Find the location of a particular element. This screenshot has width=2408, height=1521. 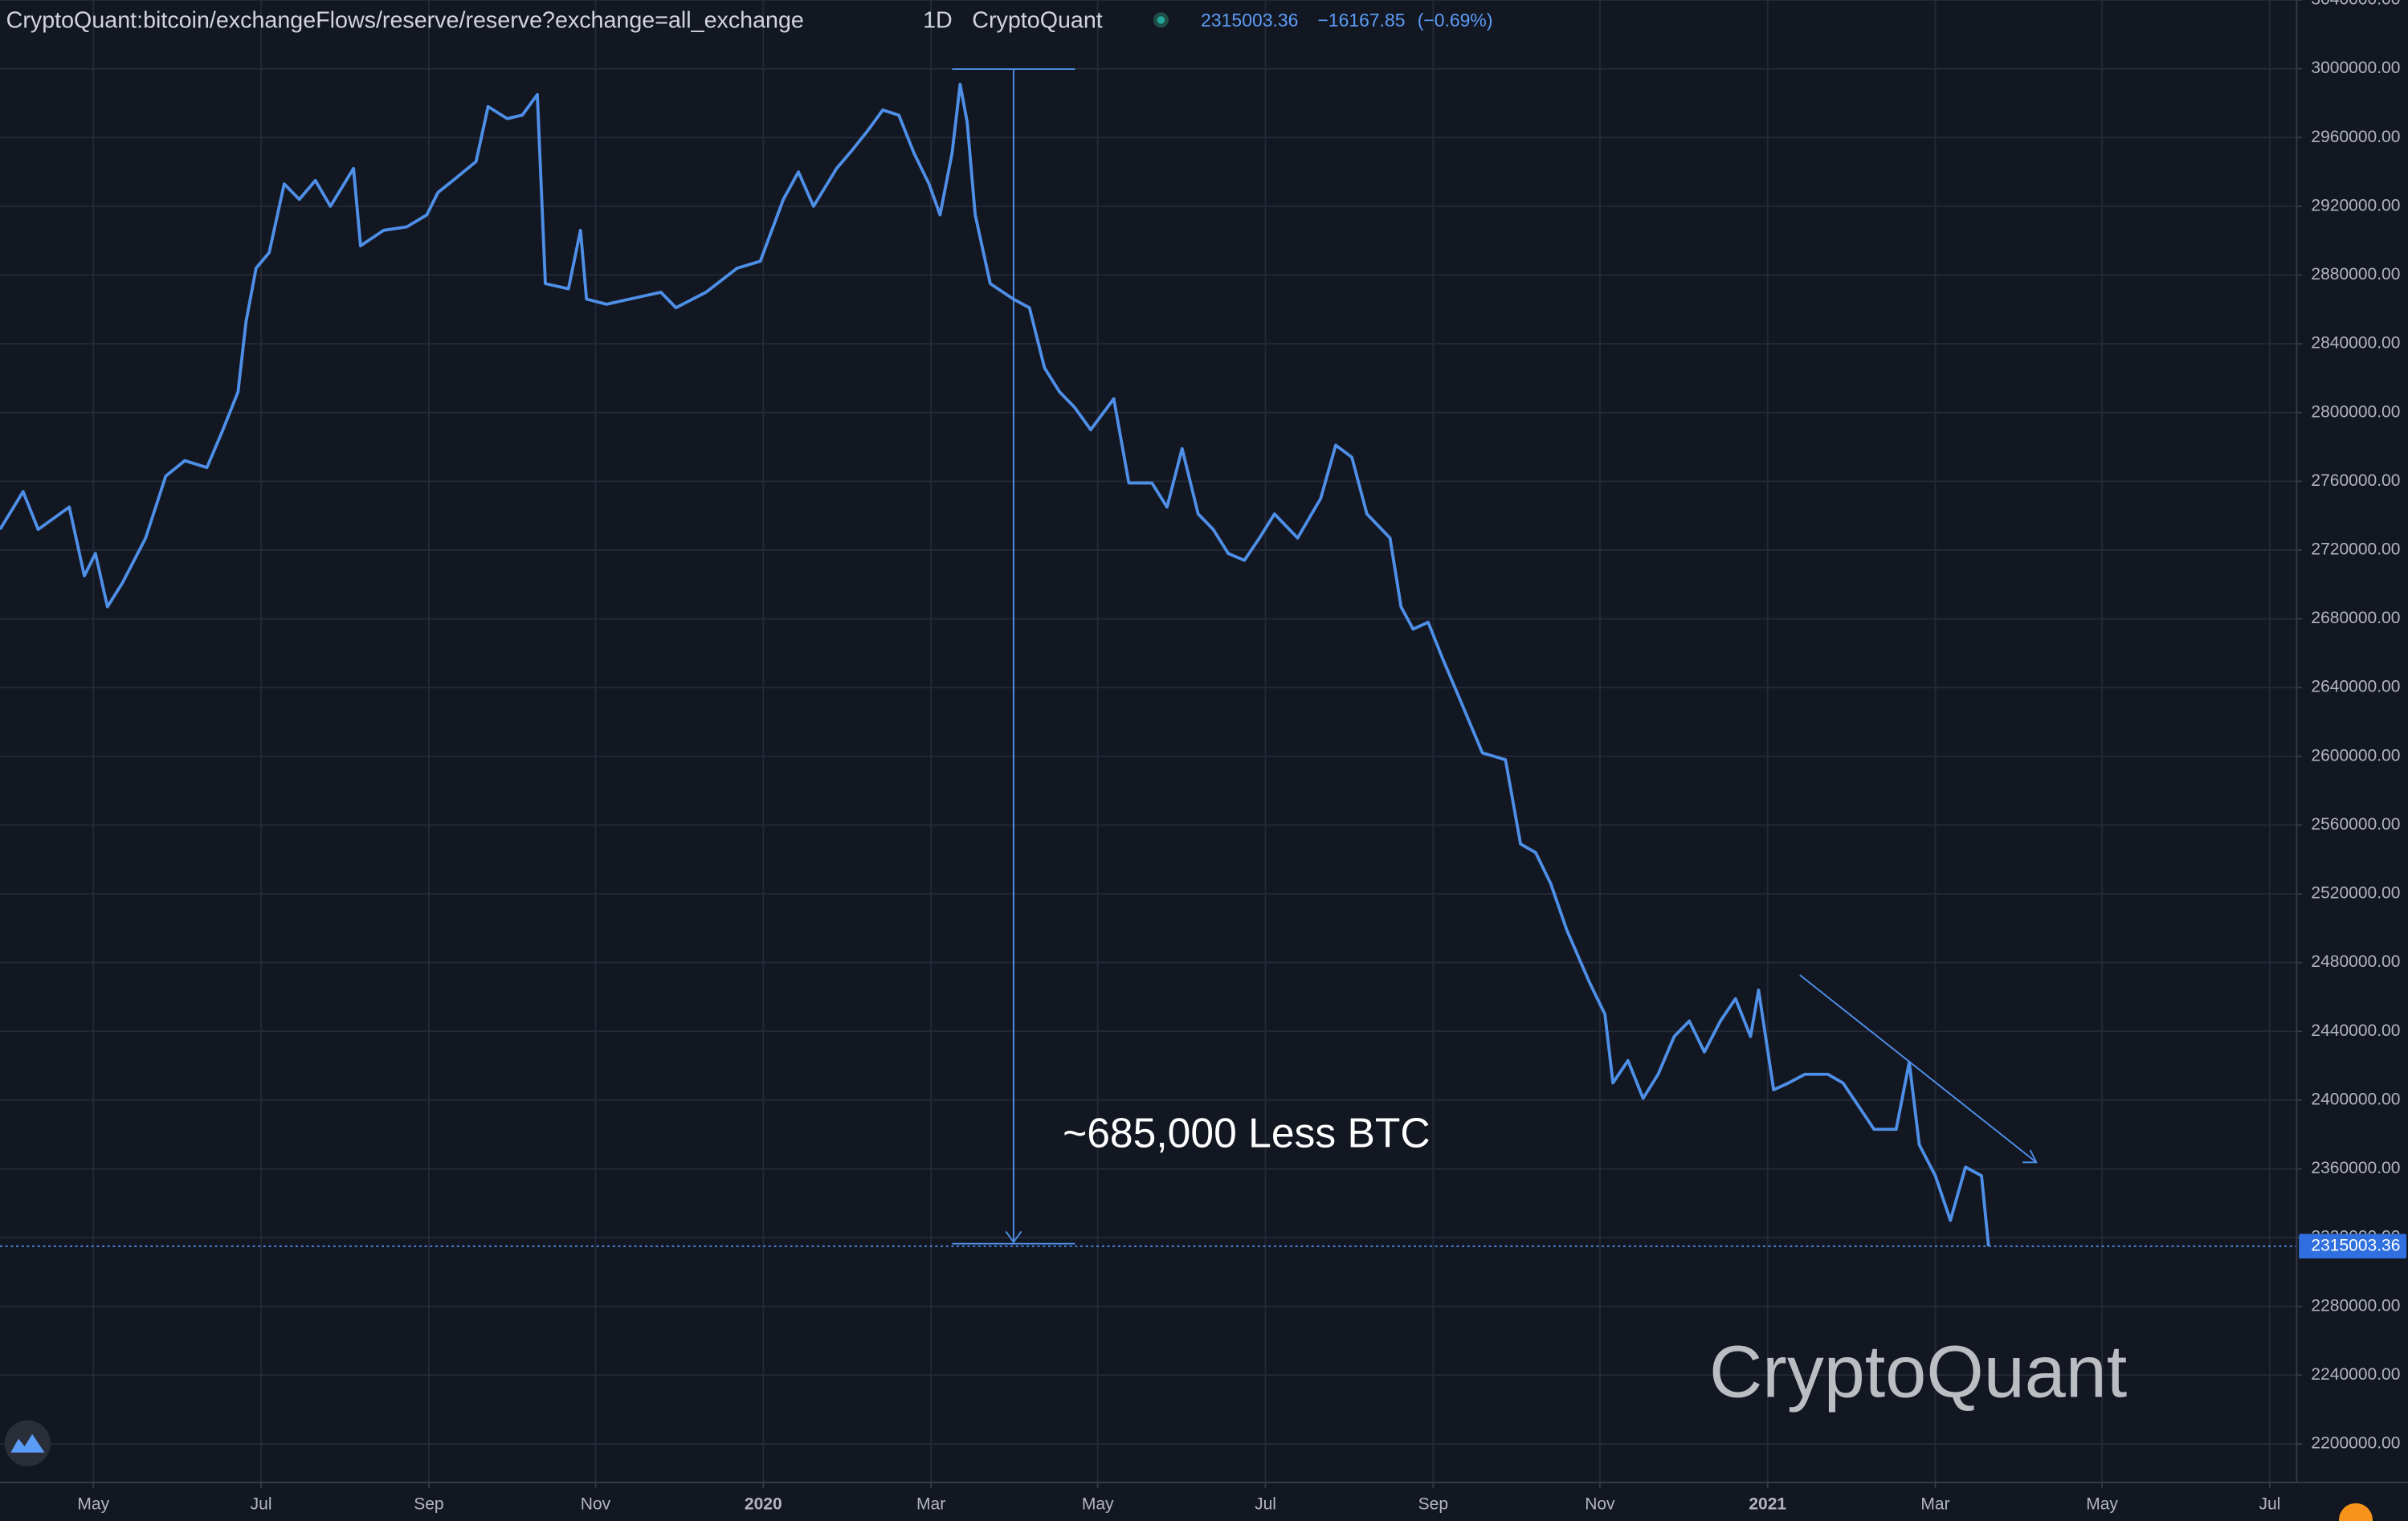

corner-badge is located at coordinates (2355, 1512).